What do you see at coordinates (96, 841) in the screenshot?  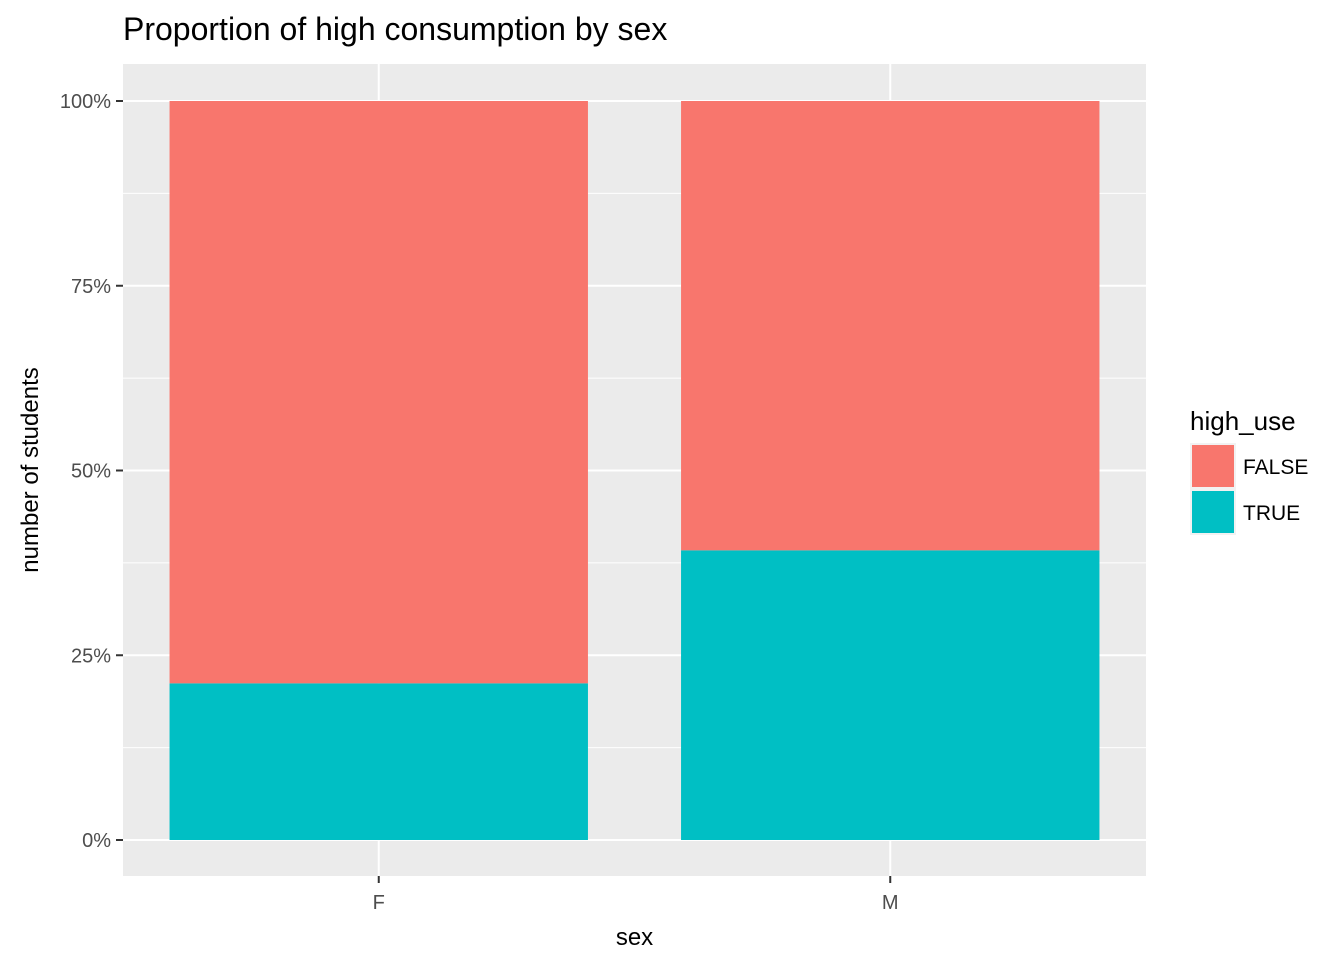 I see `y-tick-label: 0%` at bounding box center [96, 841].